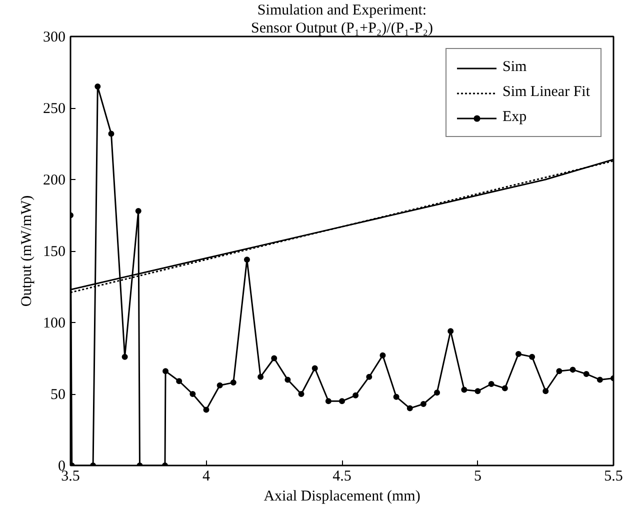 The width and height of the screenshot is (625, 507). Describe the element at coordinates (342, 496) in the screenshot. I see `x-axis-title: Axial Displacement (mm)` at that location.